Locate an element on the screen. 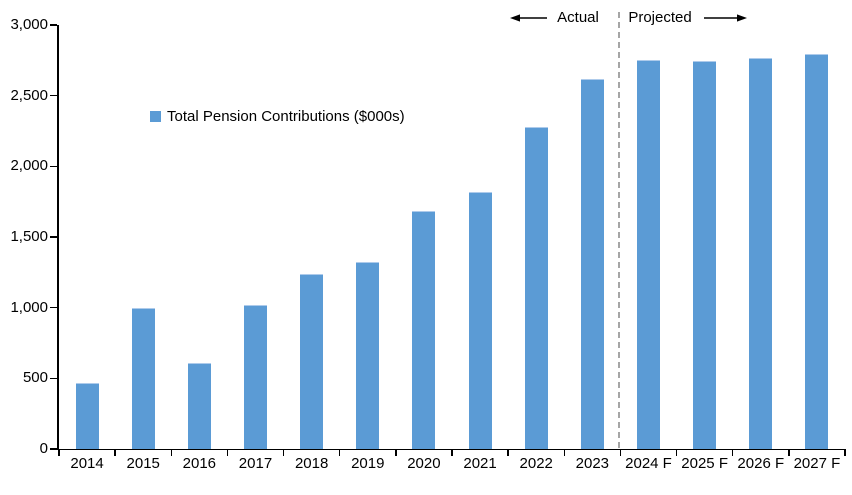 This screenshot has height=495, width=852. bar-2027 F is located at coordinates (817, 251).